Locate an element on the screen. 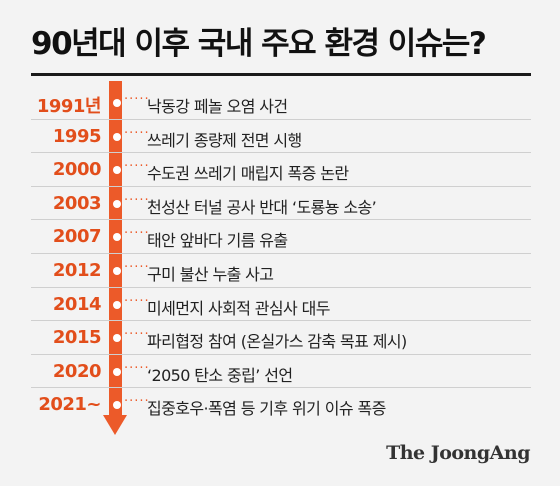 This screenshot has width=560, height=486. timeline-event: 2021~ ····· 집중호우·폭염 등 기후 위기 이슈 폭증 is located at coordinates (281, 405).